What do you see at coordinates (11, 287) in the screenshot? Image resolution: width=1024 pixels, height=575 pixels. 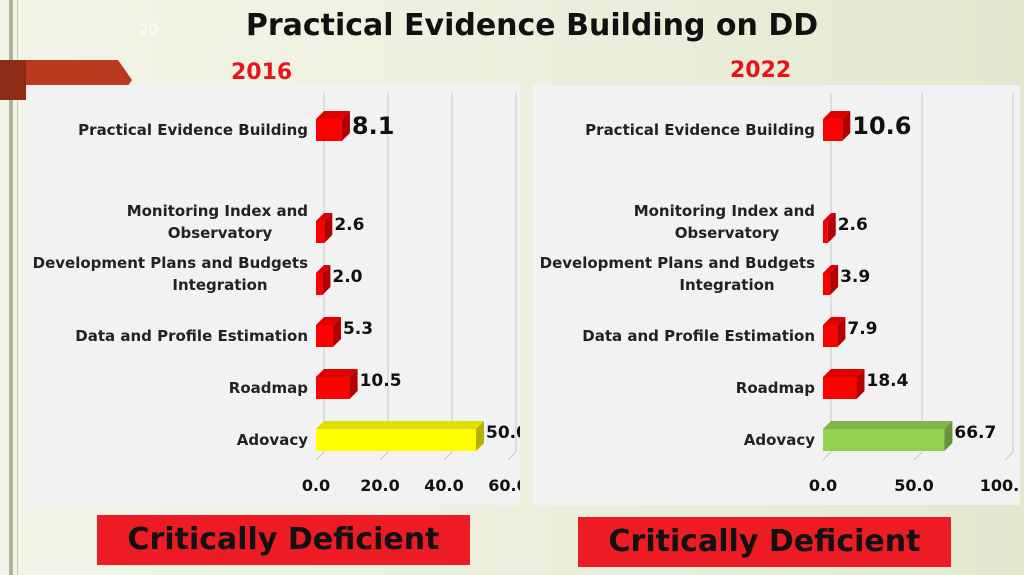 I see `left-decor-rule` at bounding box center [11, 287].